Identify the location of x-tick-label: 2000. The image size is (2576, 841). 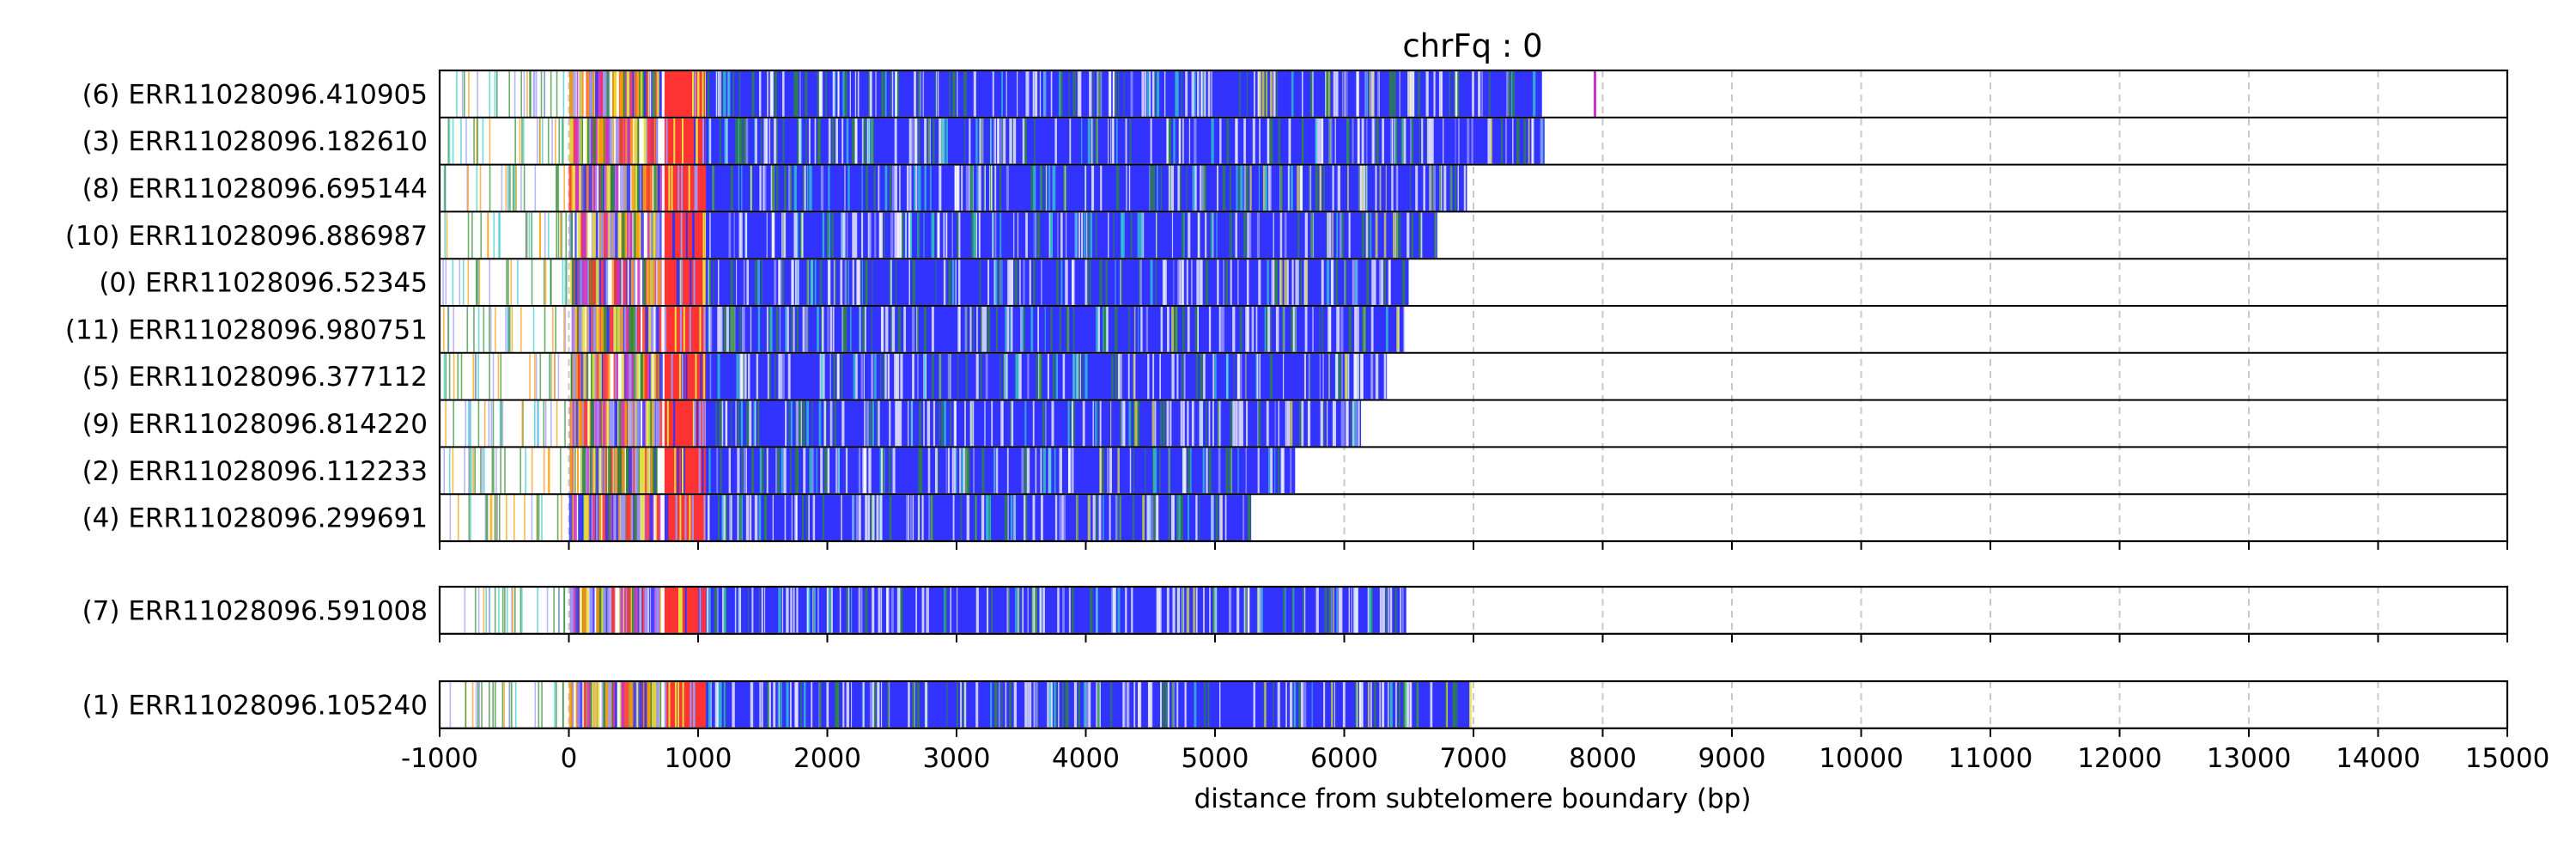
(827, 758).